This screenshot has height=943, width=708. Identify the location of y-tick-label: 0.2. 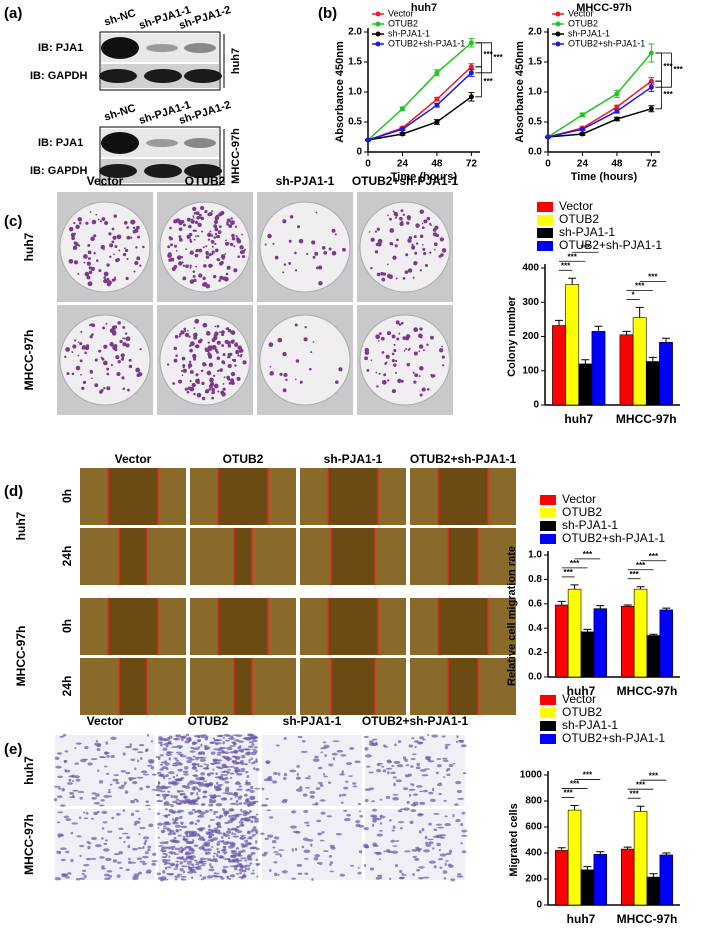
(535, 652).